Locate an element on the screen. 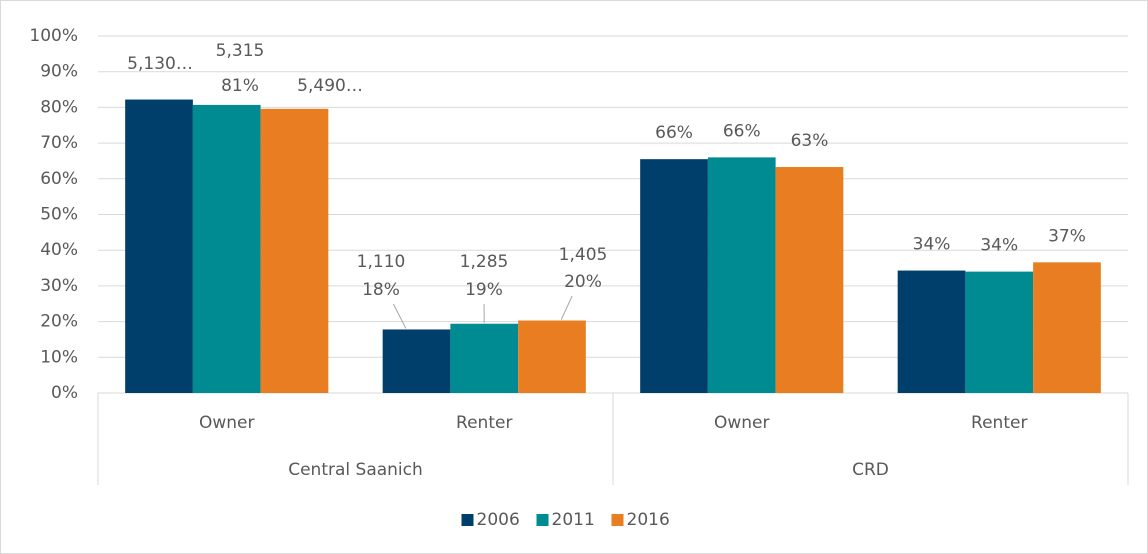  group-label: Central Saanich is located at coordinates (355, 470).